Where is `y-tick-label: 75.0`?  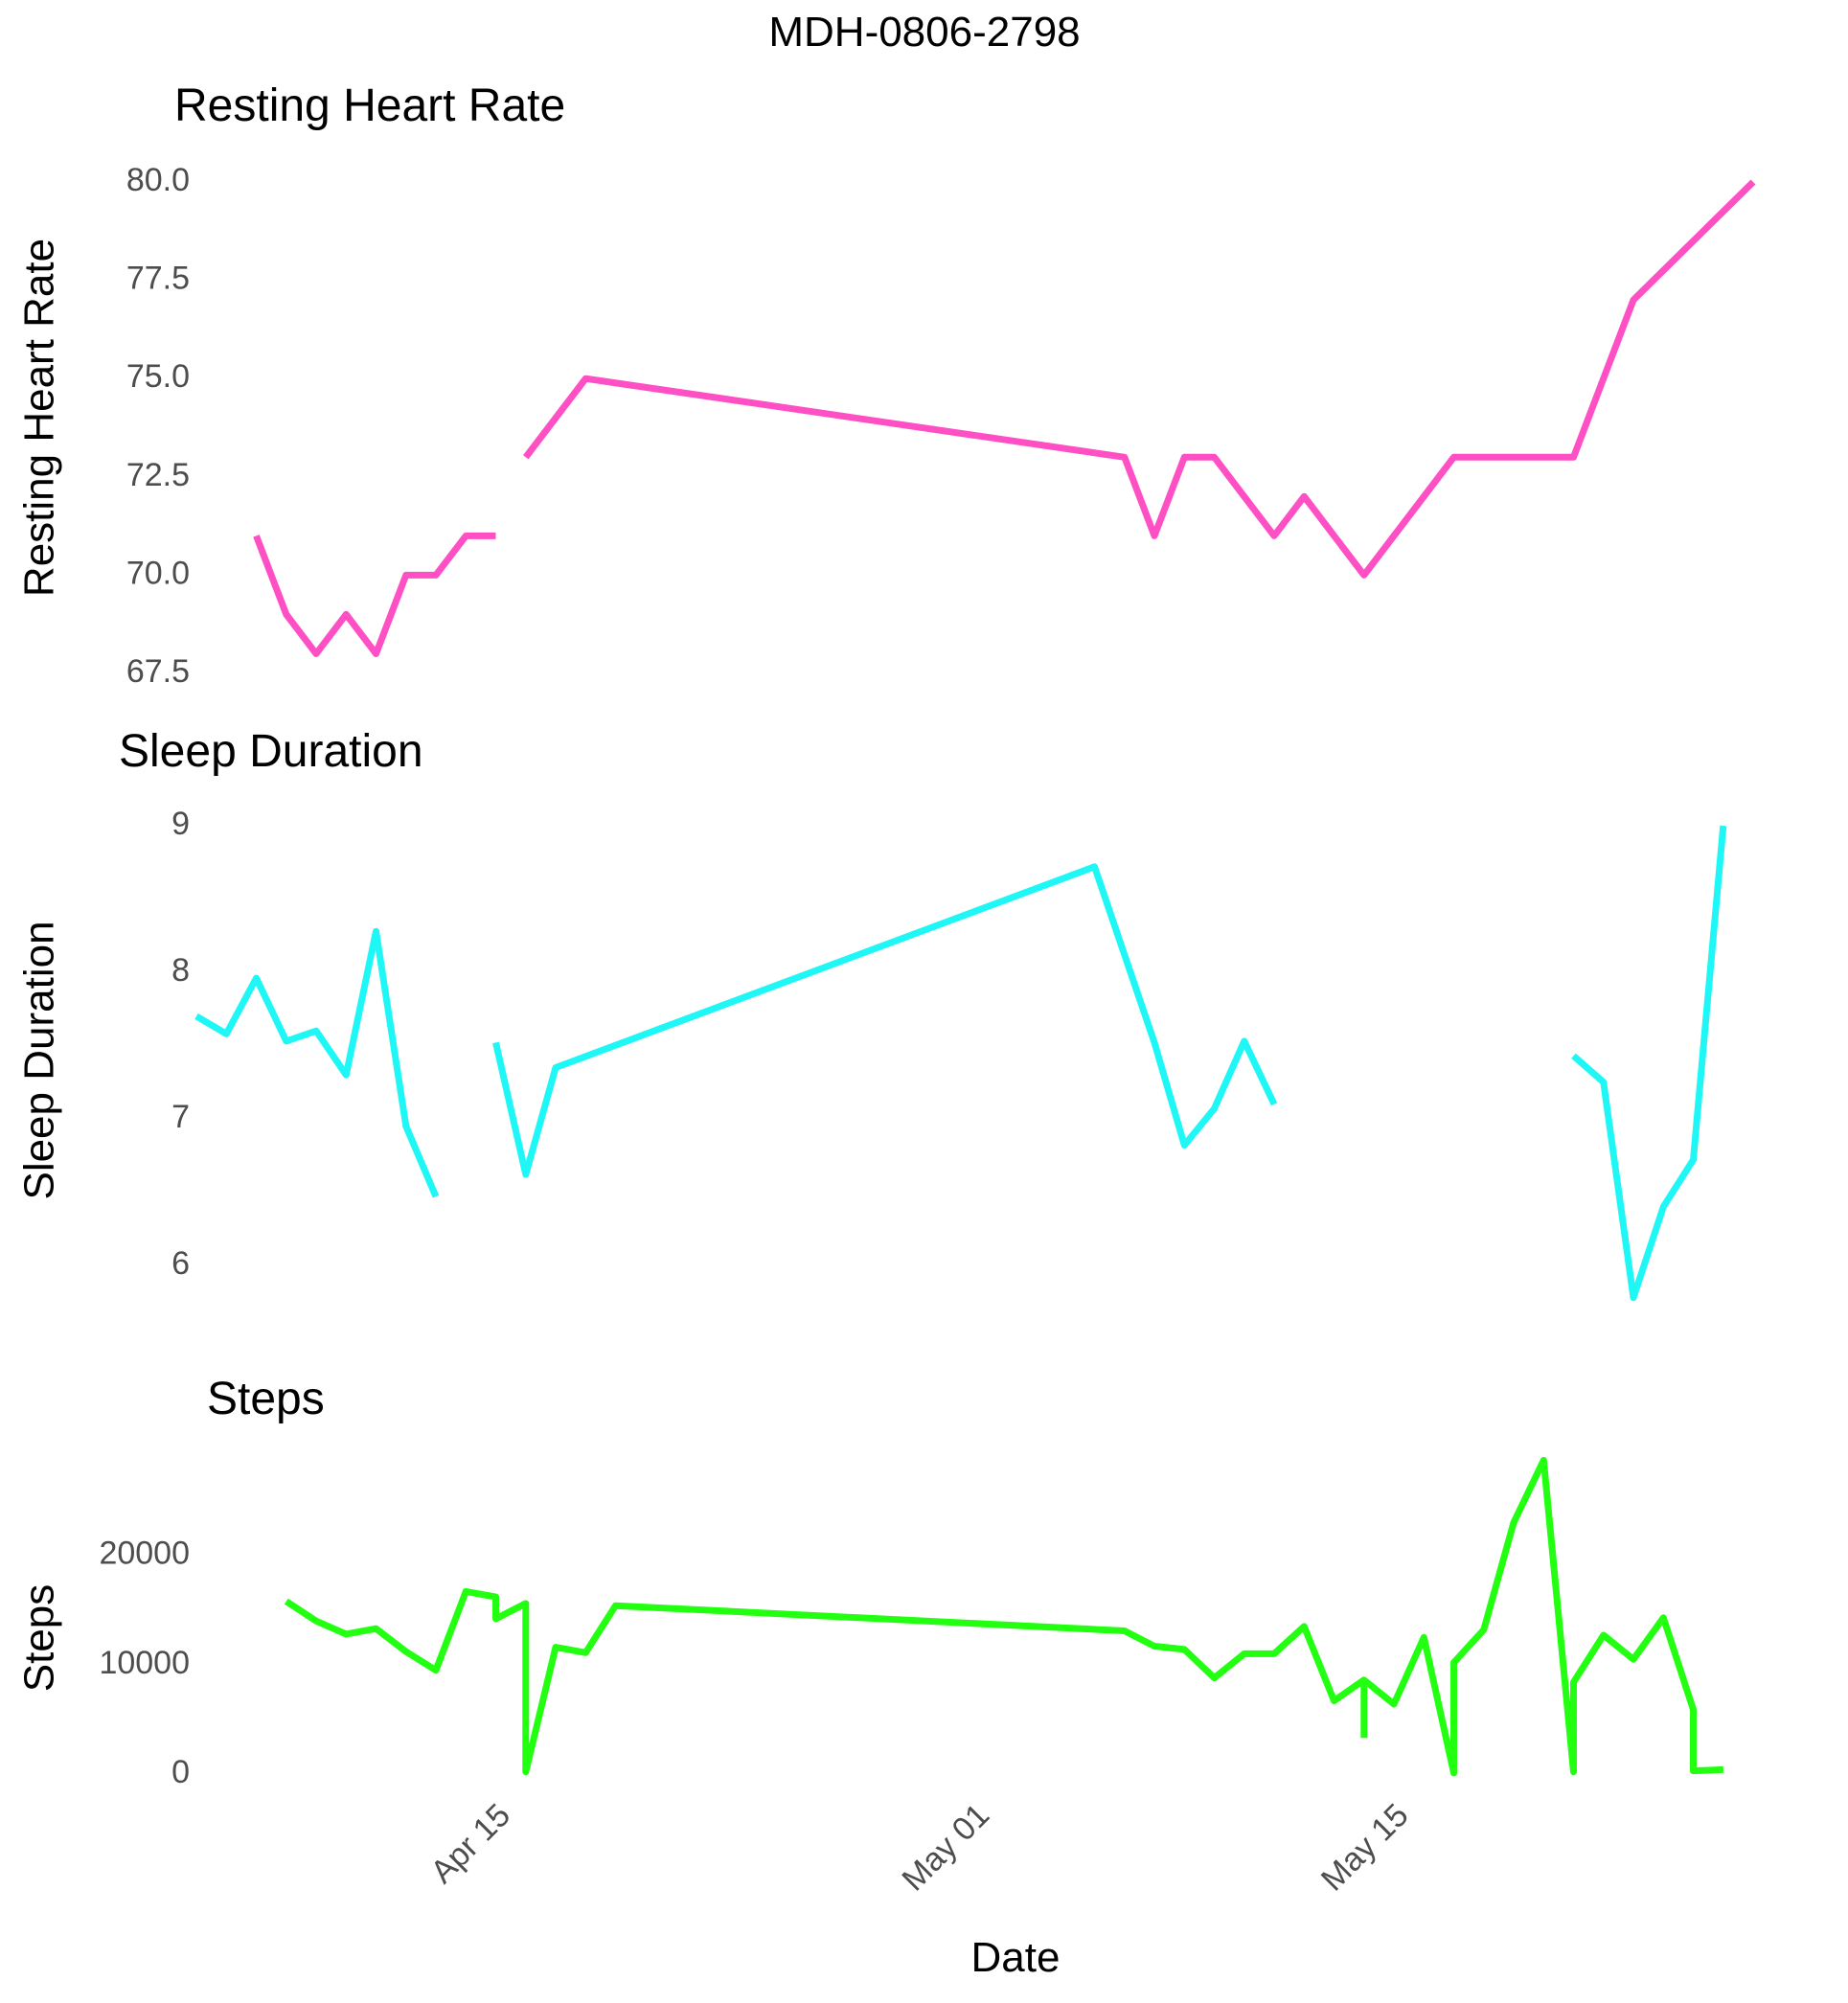
y-tick-label: 75.0 is located at coordinates (158, 377).